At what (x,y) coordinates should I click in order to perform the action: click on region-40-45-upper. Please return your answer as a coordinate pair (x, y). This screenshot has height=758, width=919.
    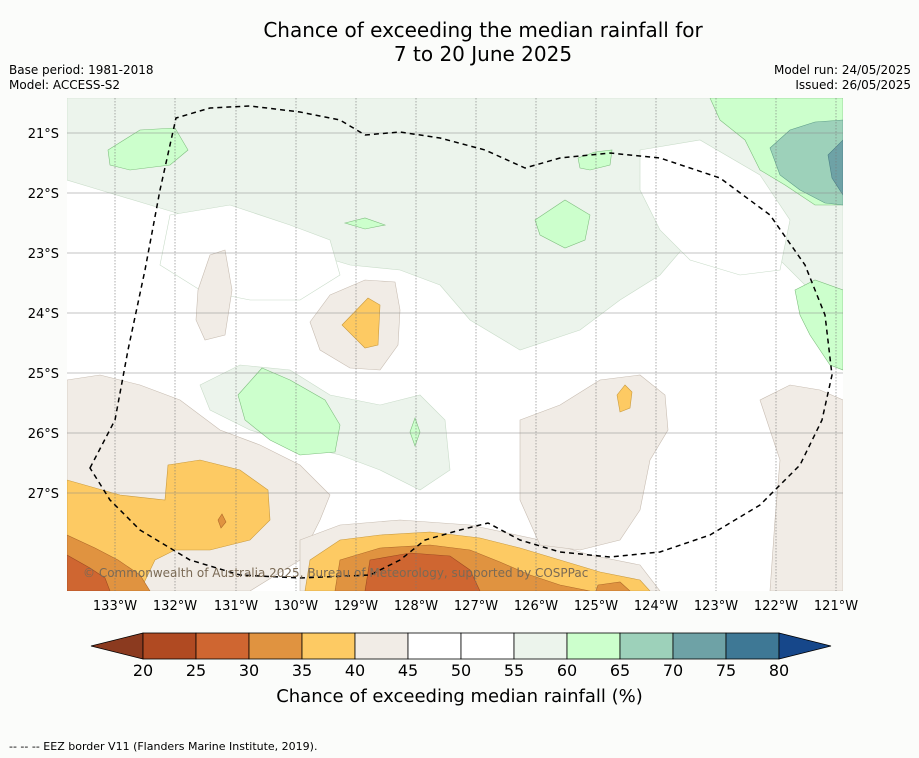
    Looking at the image, I should click on (214, 295).